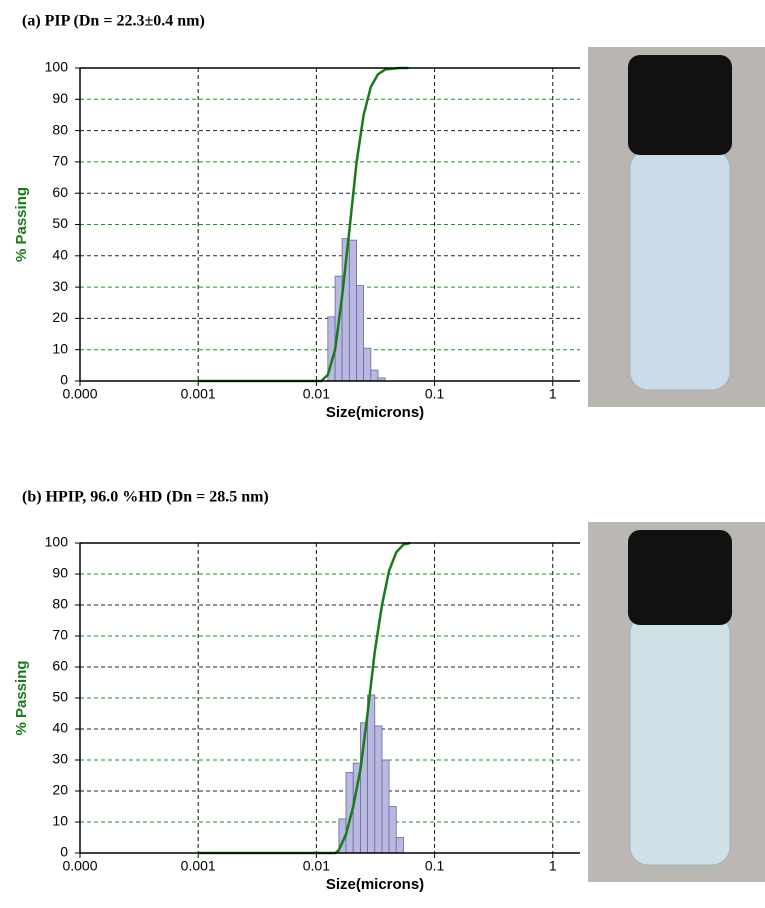 The width and height of the screenshot is (765, 908). I want to click on chart-title: (a) PIP (Dn = 22.3±0.4 nm), so click(113, 21).